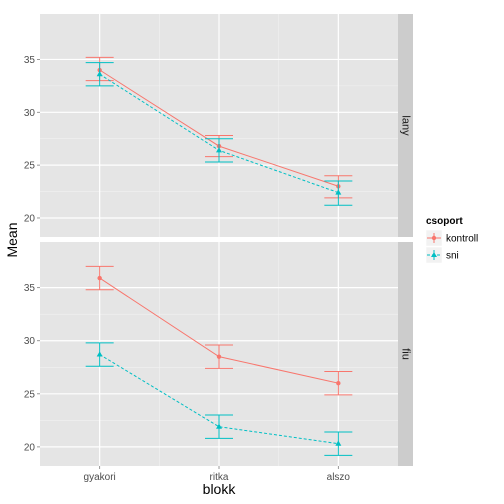  Describe the element at coordinates (12, 239) in the screenshot. I see `y-axis-title: Mean` at that location.